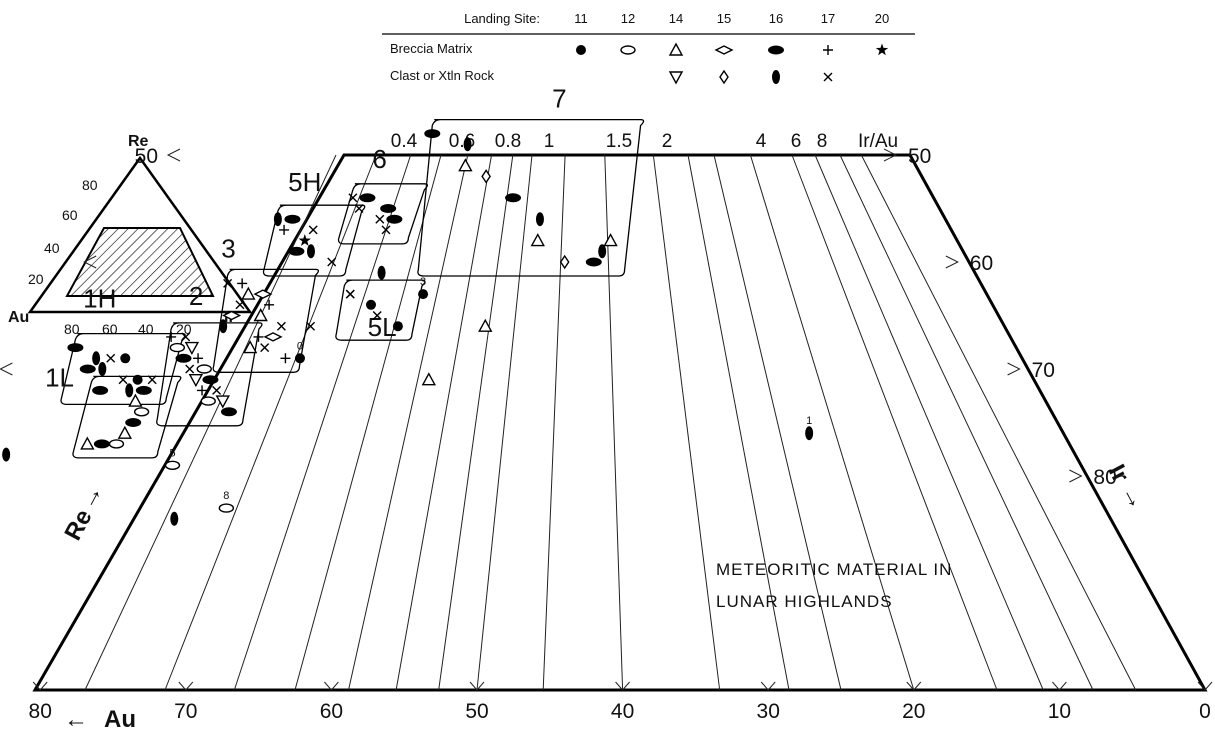  Describe the element at coordinates (263, 294) in the screenshot. I see `point-3-2-shape` at that location.